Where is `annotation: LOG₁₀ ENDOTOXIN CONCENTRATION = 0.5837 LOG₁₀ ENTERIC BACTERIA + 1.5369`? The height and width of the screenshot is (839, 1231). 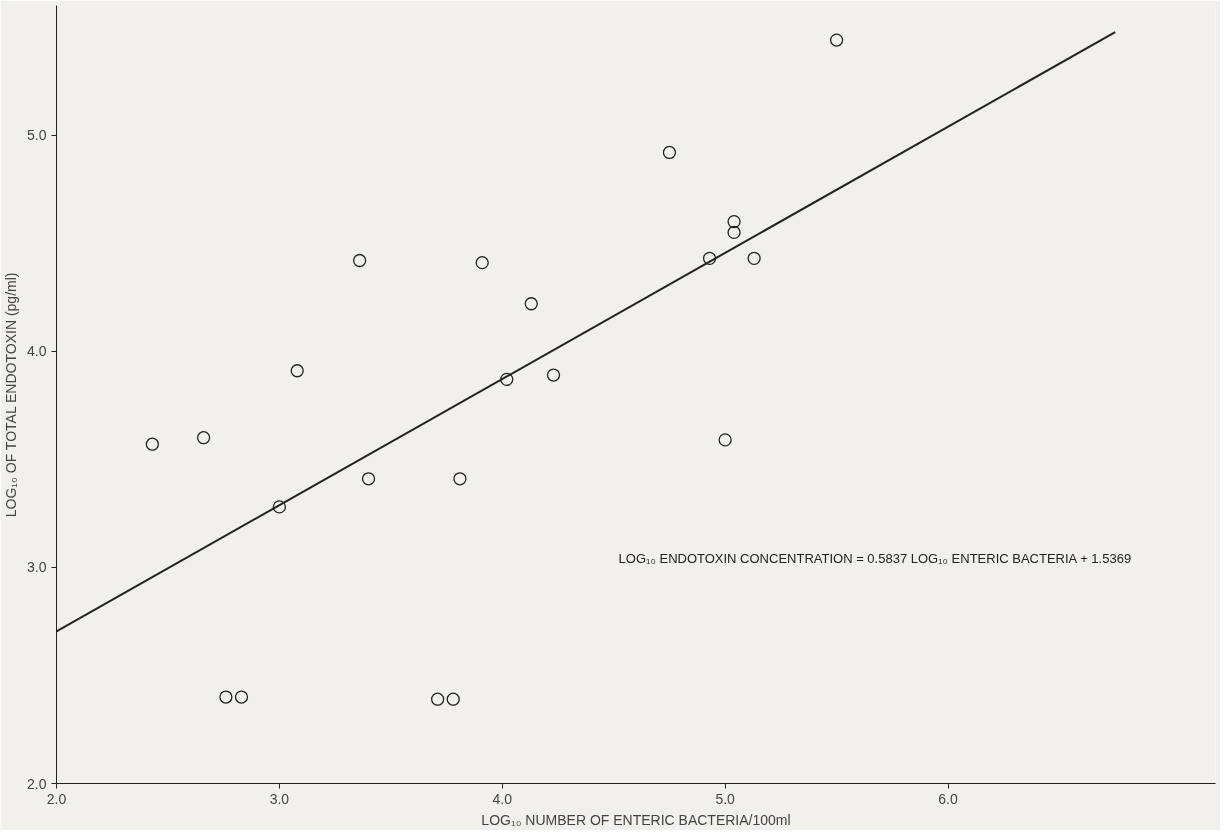 annotation: LOG₁₀ ENDOTOXIN CONCENTRATION = 0.5837 LOG₁₀ ENTERIC BACTERIA + 1.5369 is located at coordinates (875, 558).